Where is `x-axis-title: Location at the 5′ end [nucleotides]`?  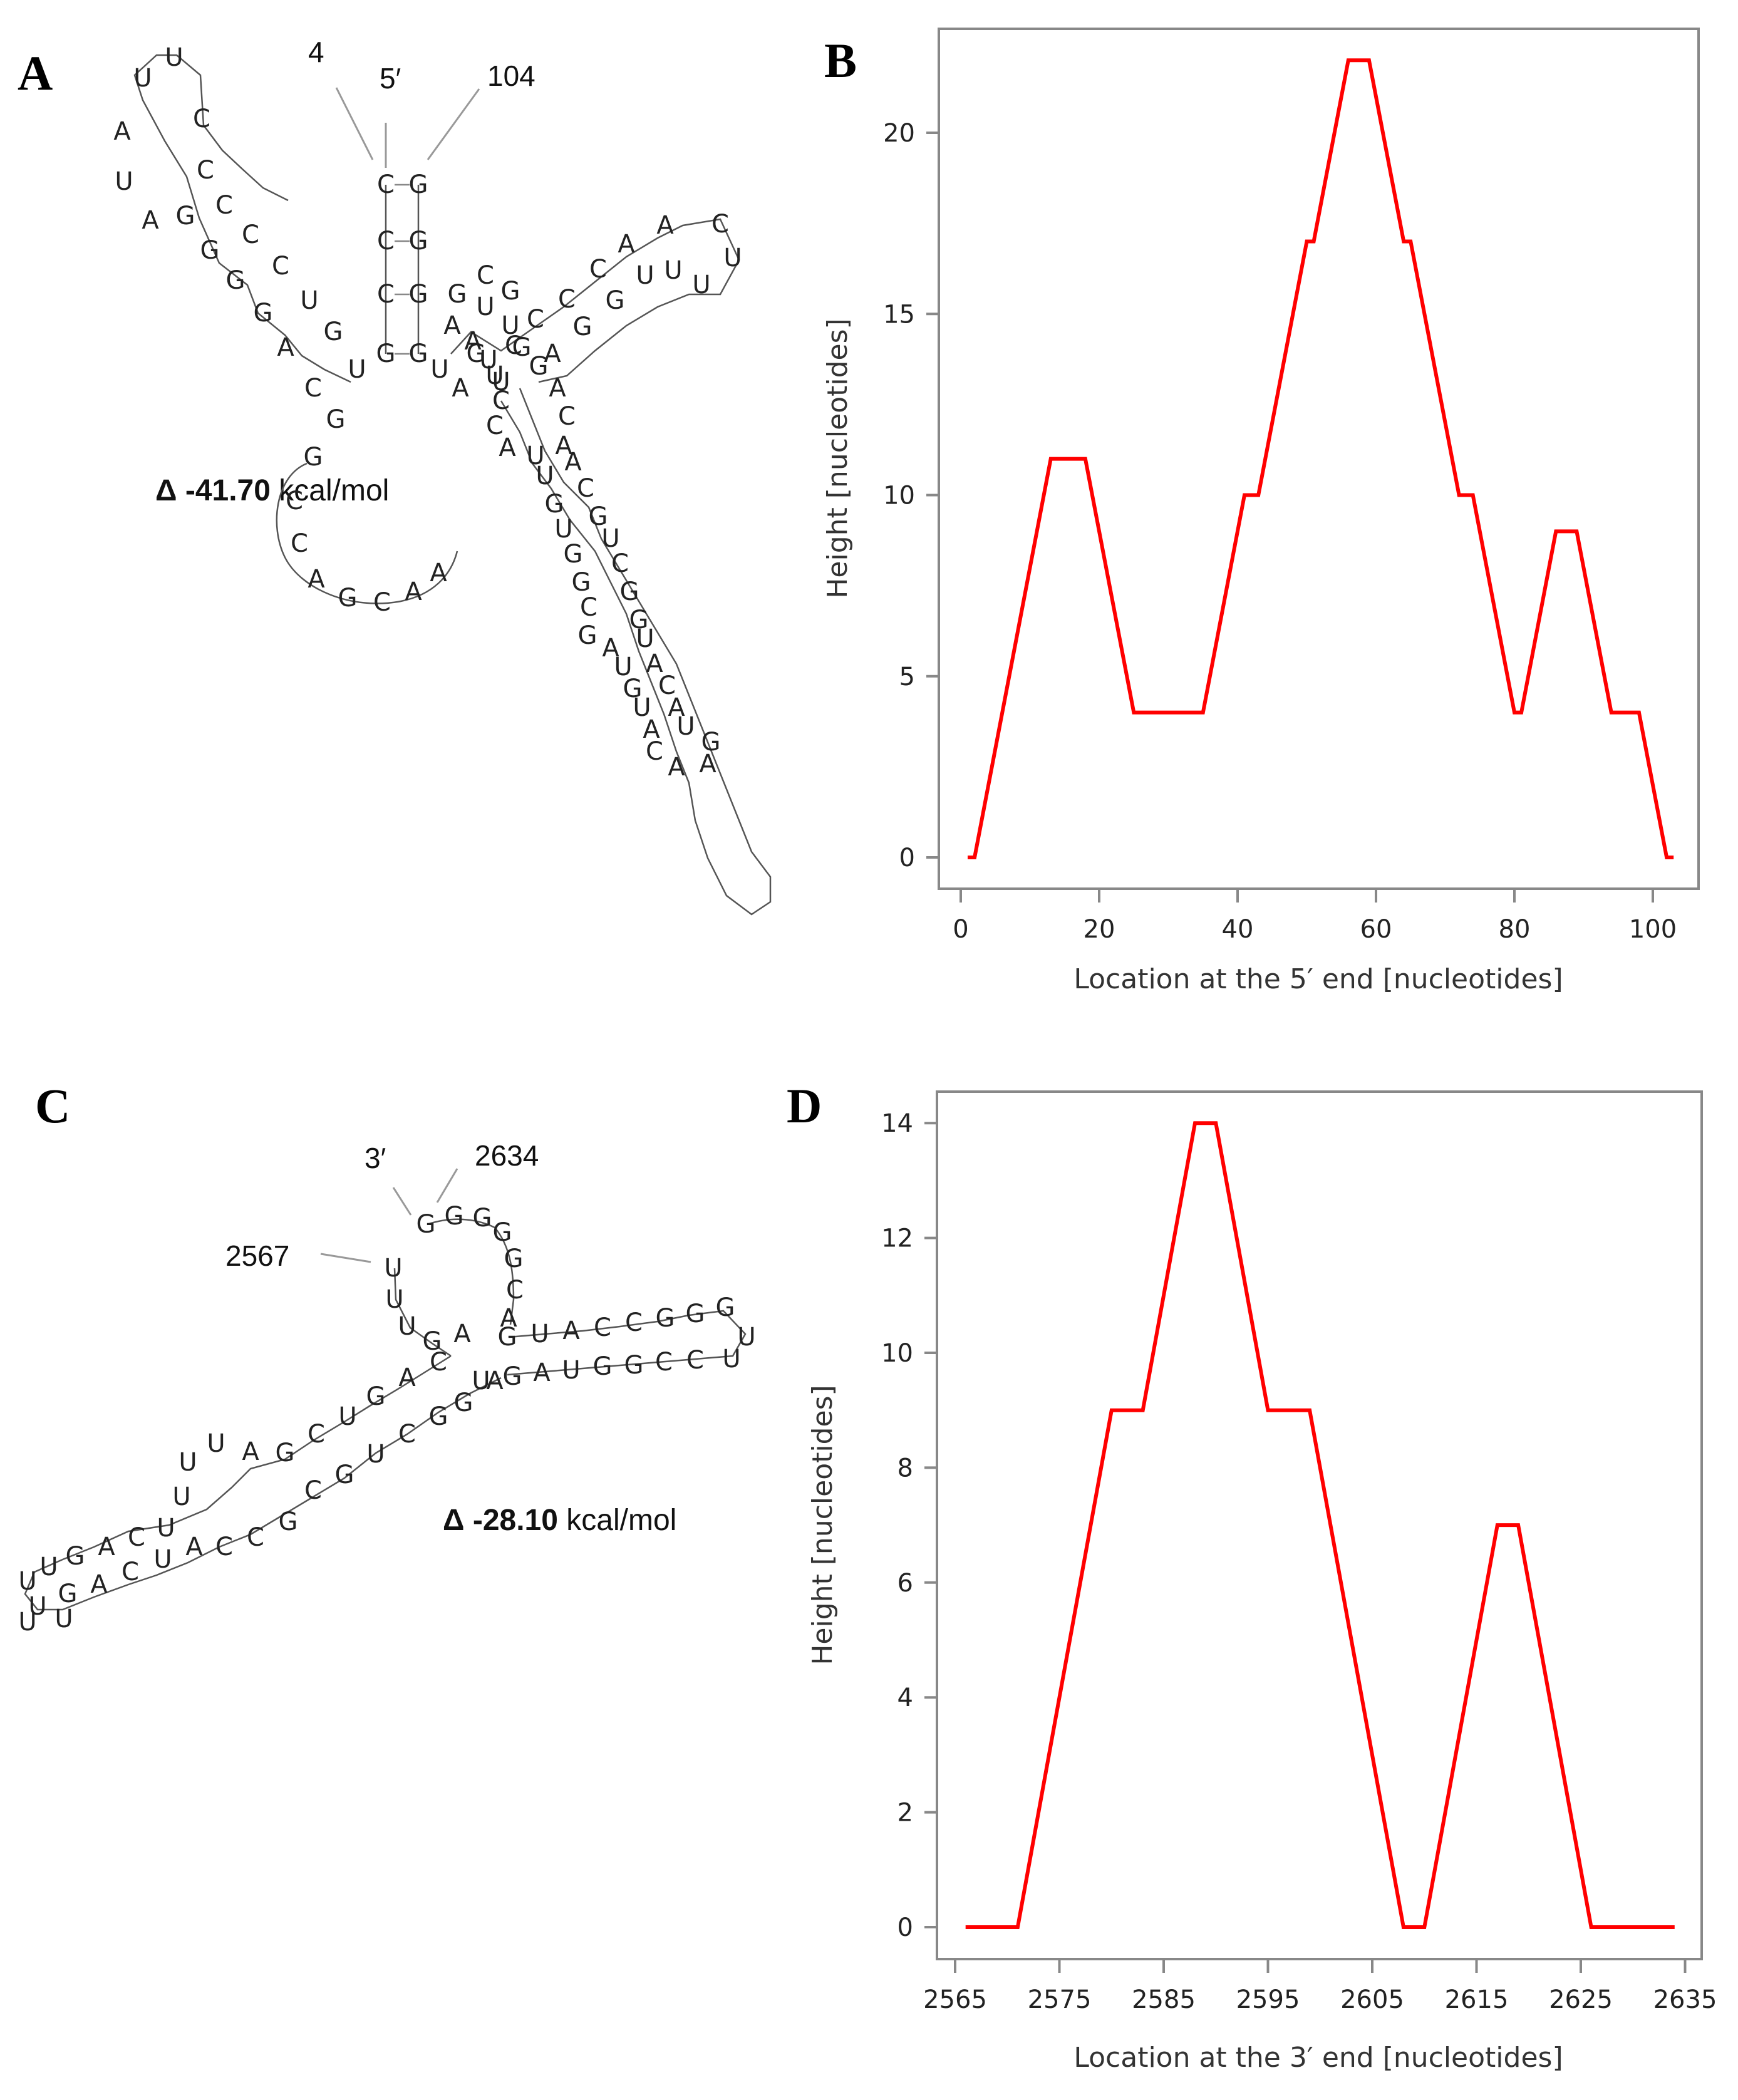
x-axis-title: Location at the 5′ end [nucleotides] is located at coordinates (1318, 979).